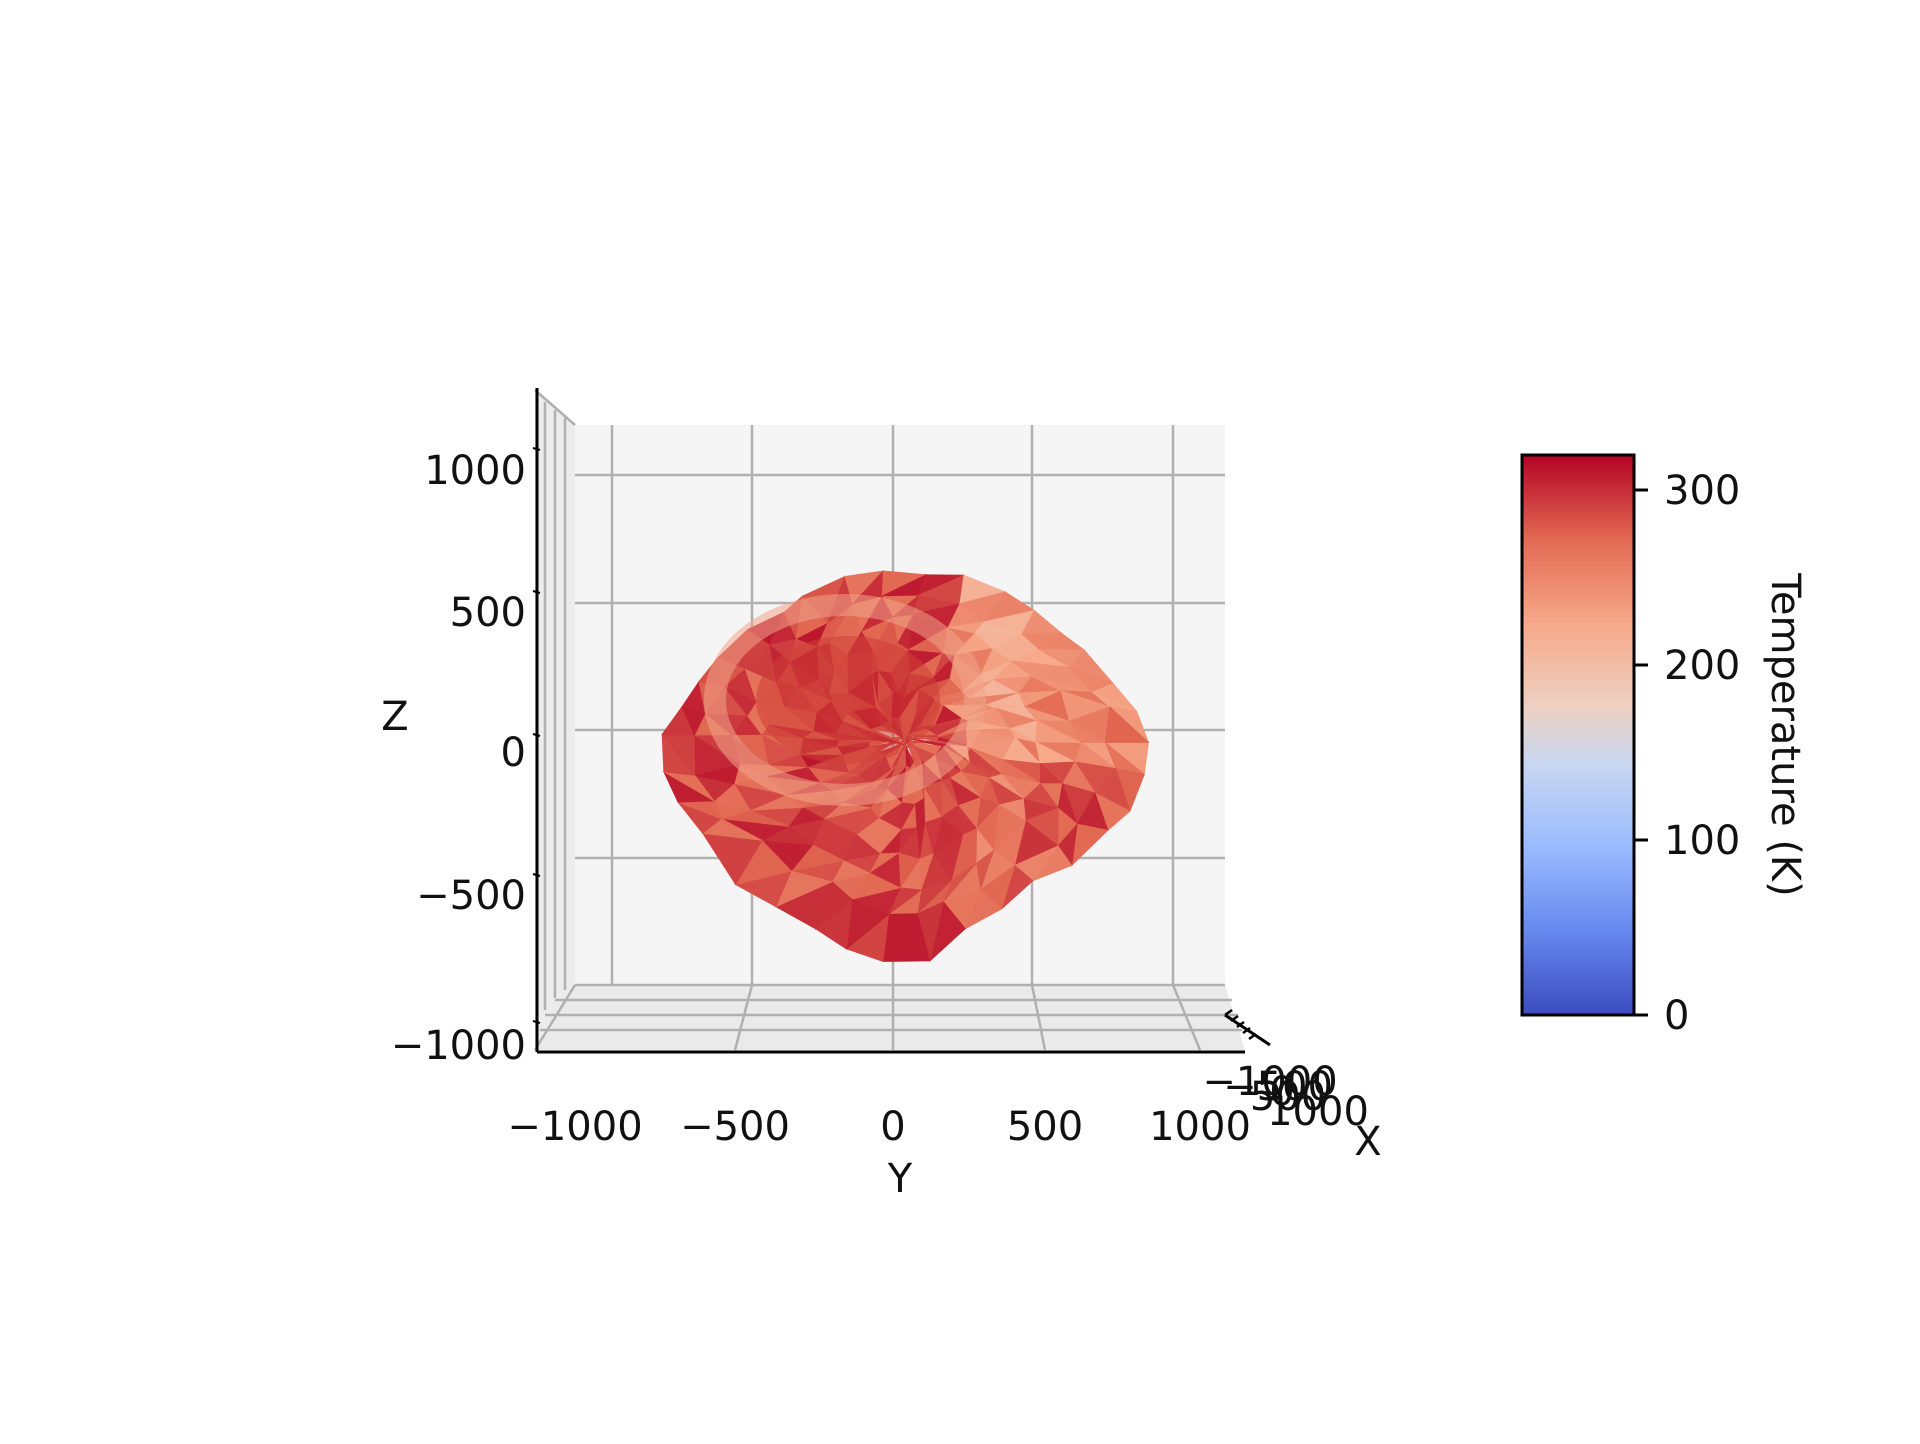 The height and width of the screenshot is (1444, 1920). What do you see at coordinates (848, 700) in the screenshot?
I see `crater-floor` at bounding box center [848, 700].